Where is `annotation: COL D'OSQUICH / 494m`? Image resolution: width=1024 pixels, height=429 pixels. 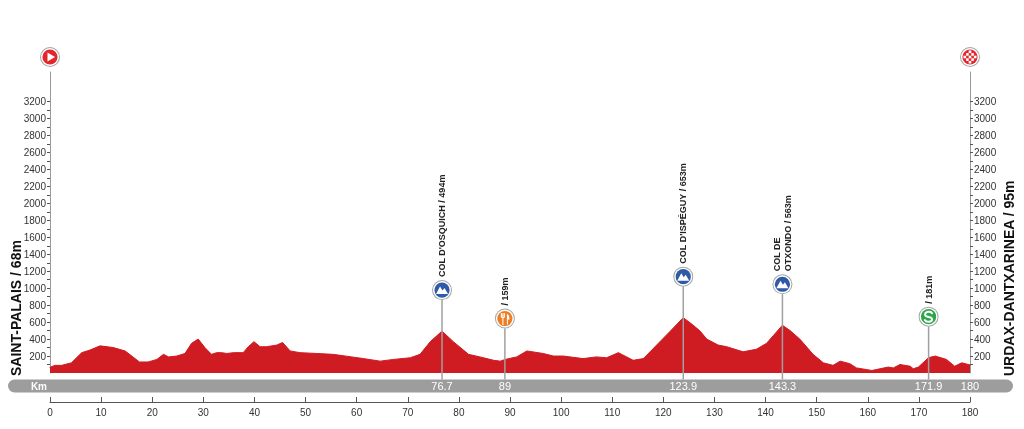 annotation: COL D'OSQUICH / 494m is located at coordinates (442, 226).